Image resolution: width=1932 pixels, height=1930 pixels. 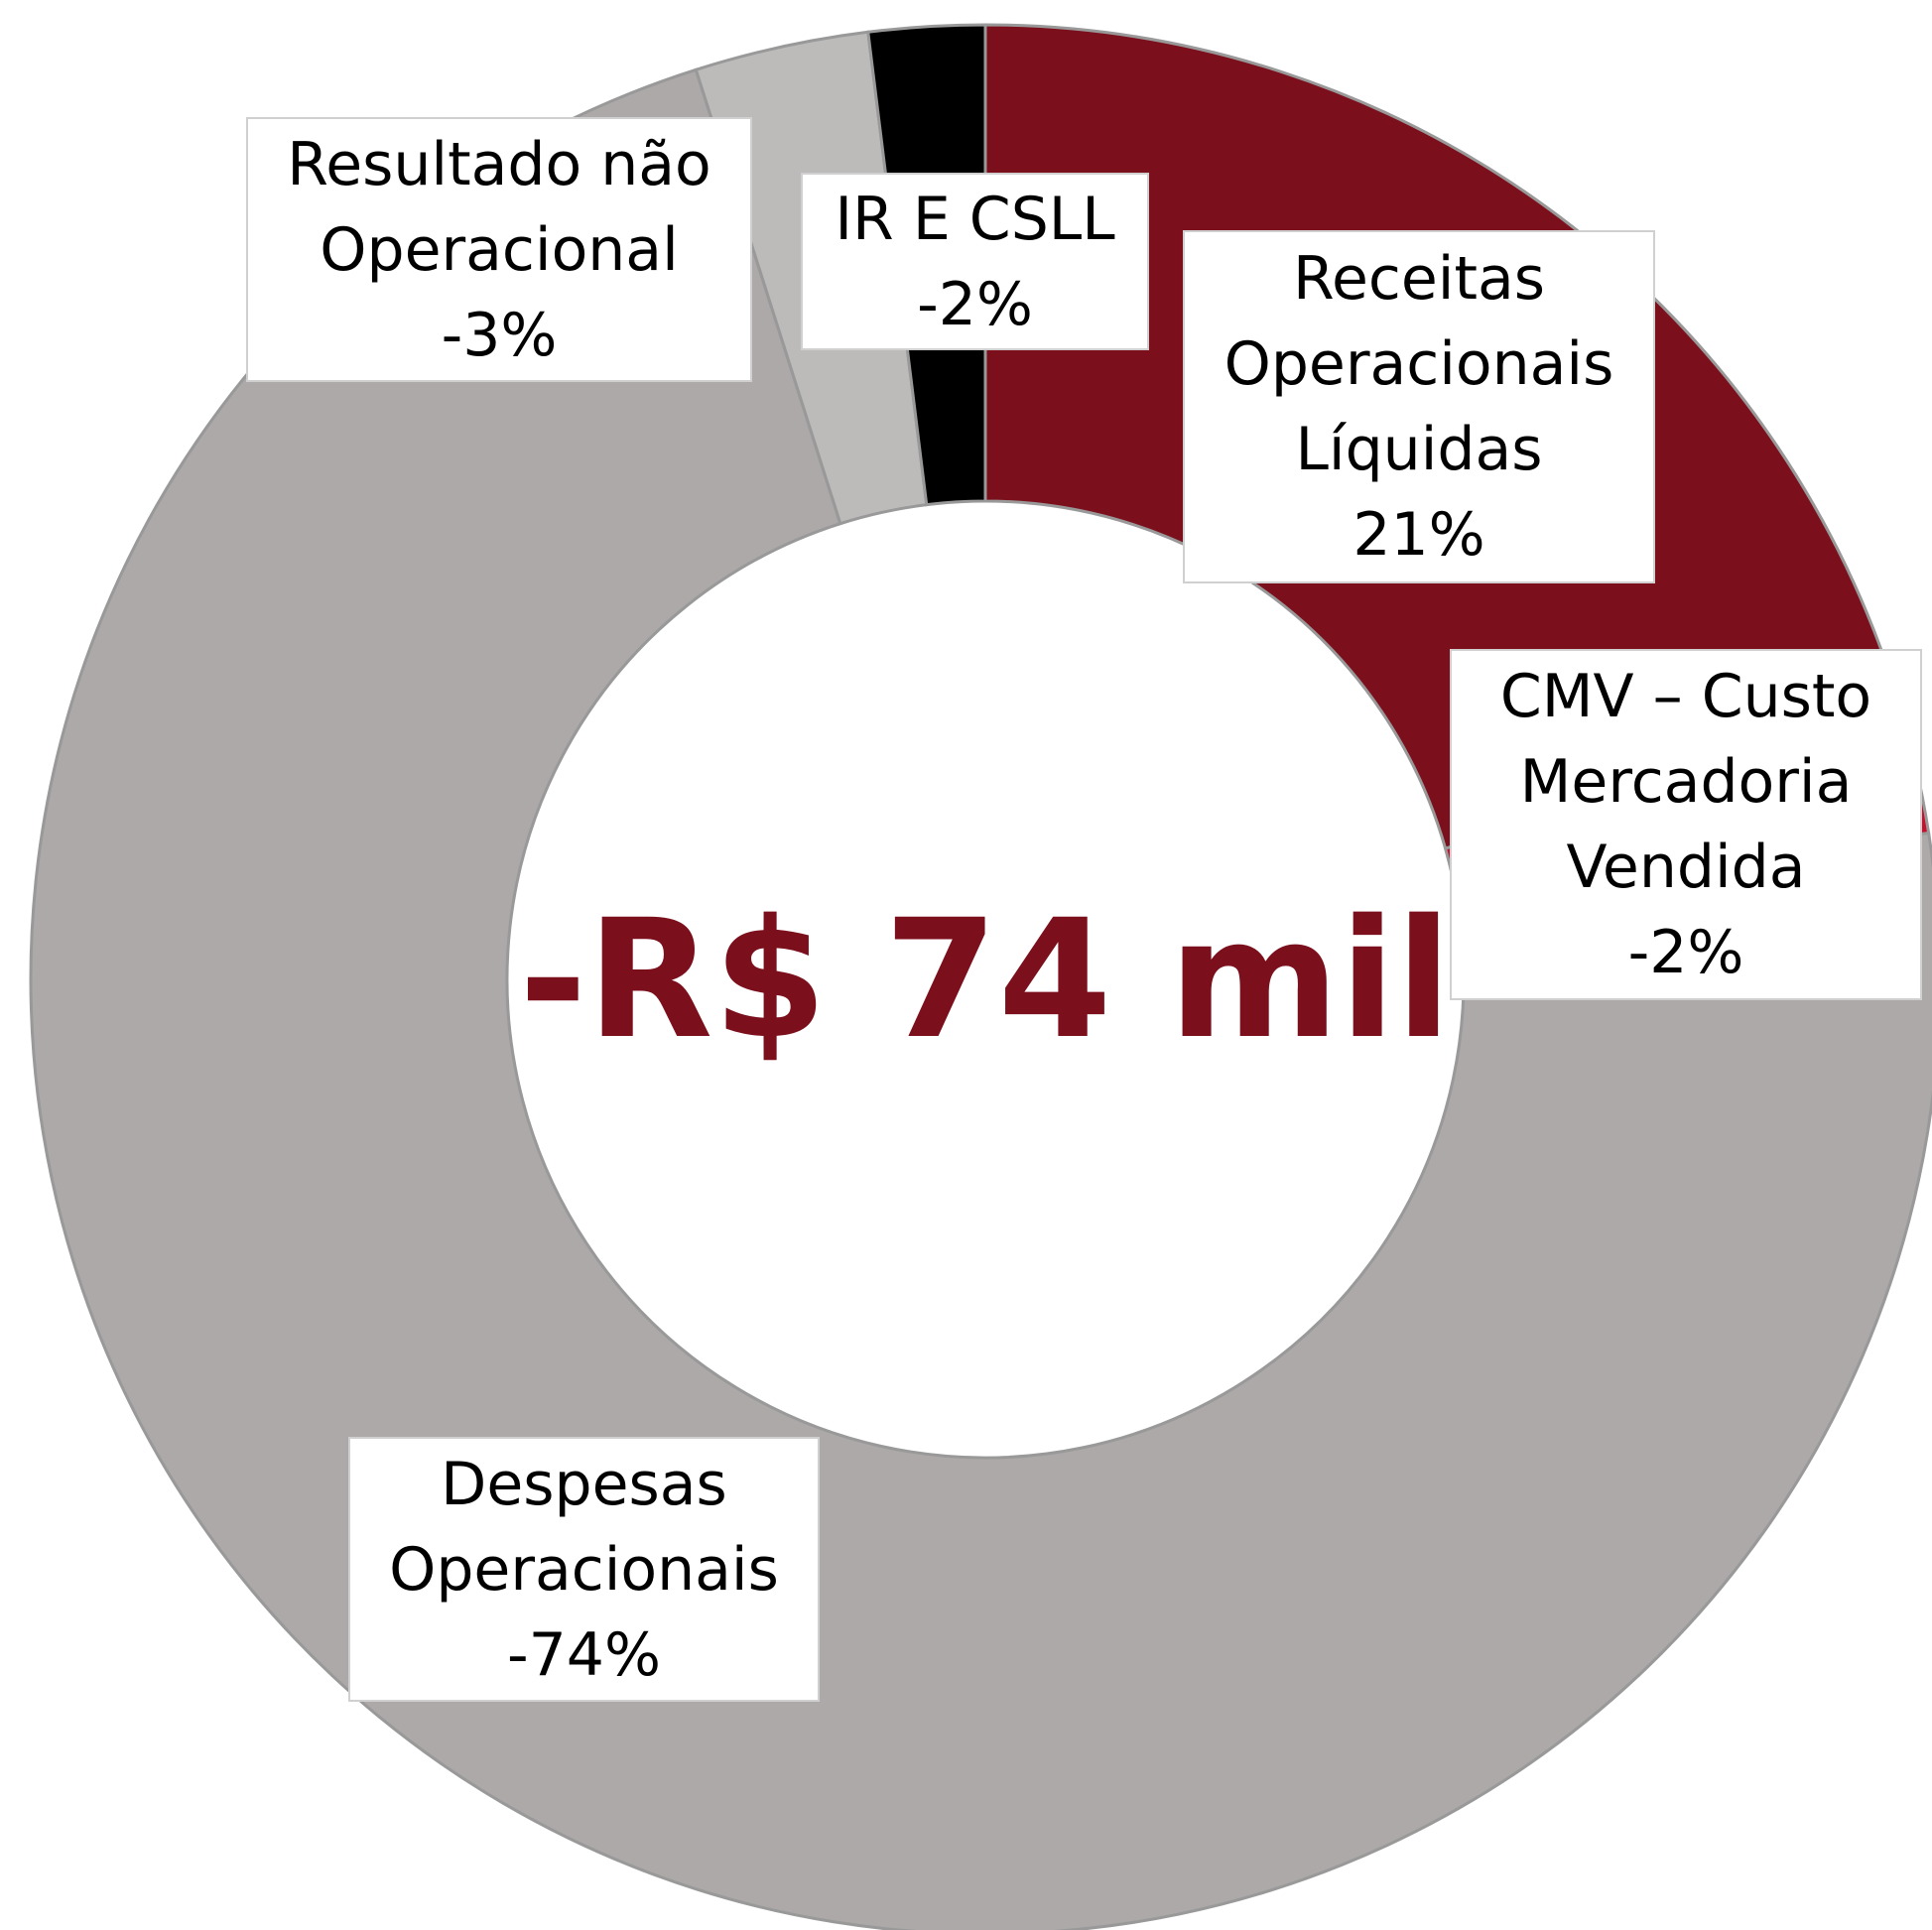 I want to click on label-value: -3%, so click(x=500, y=335).